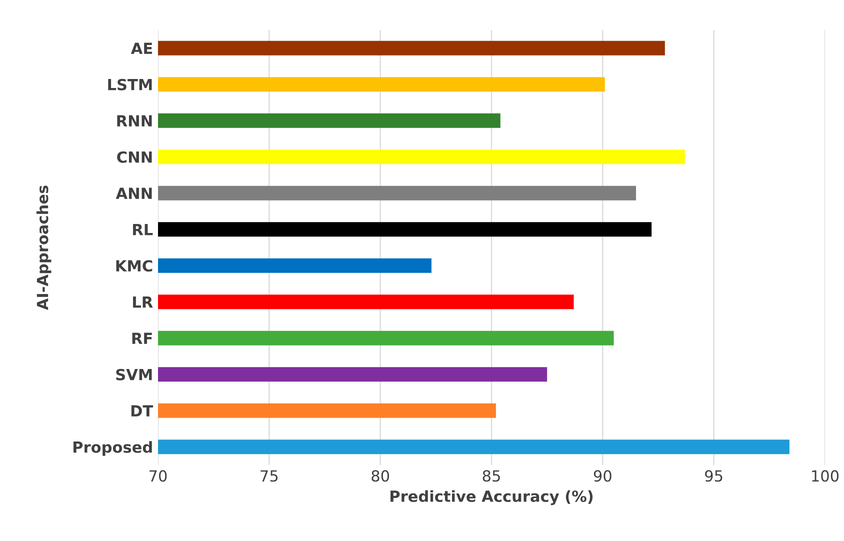  I want to click on x-axis-title: Predictive Accuracy (%), so click(491, 498).